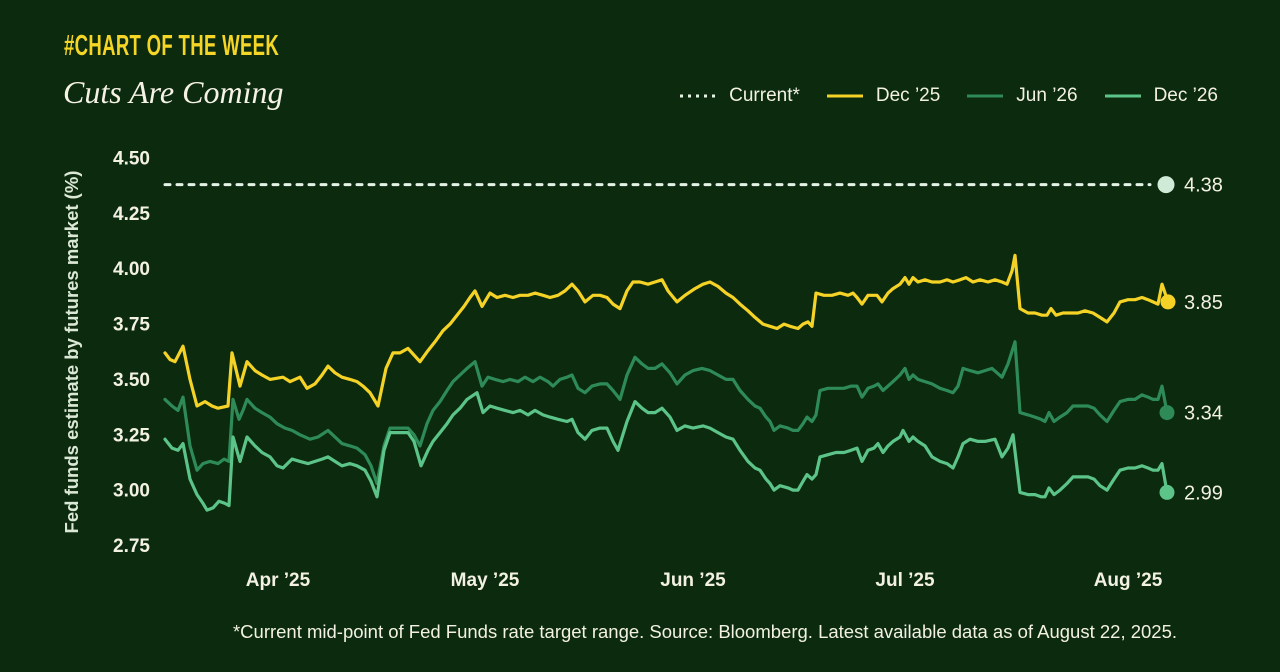 This screenshot has width=1280, height=672. I want to click on x-tick-label-may-25: May ’25, so click(485, 580).